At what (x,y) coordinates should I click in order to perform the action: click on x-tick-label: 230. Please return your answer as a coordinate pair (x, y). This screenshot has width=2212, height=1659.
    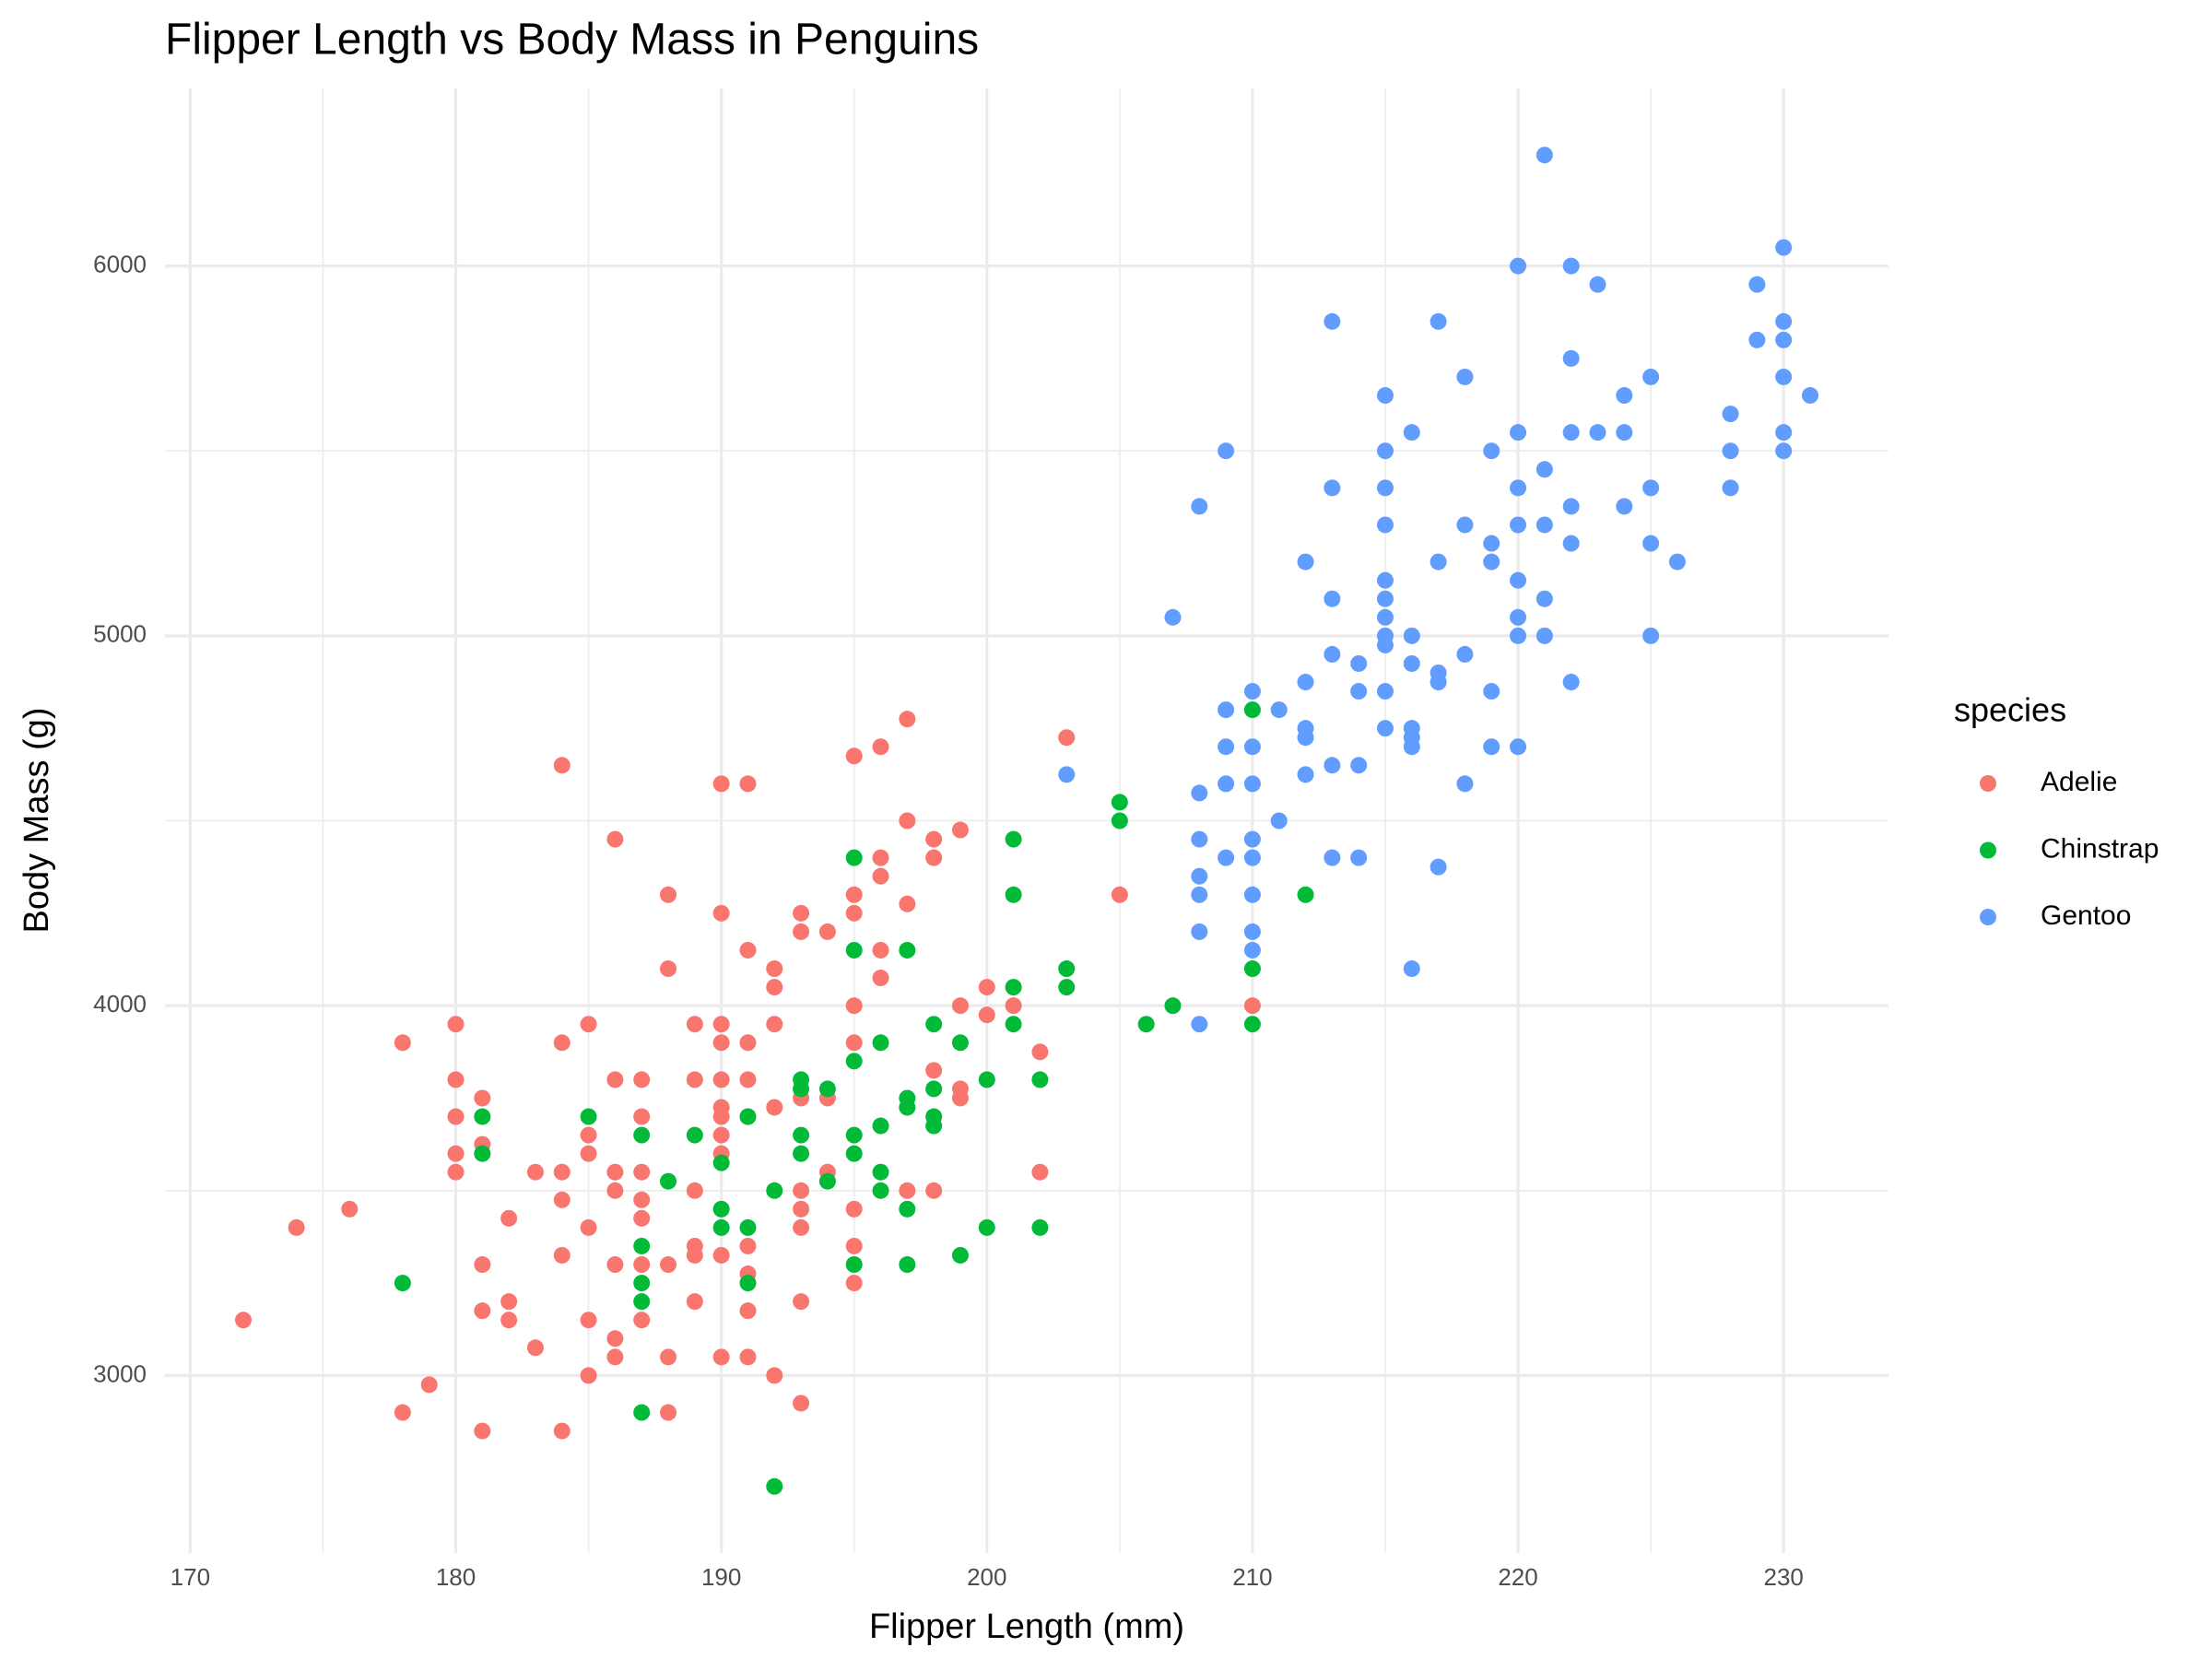
    Looking at the image, I should click on (1783, 1577).